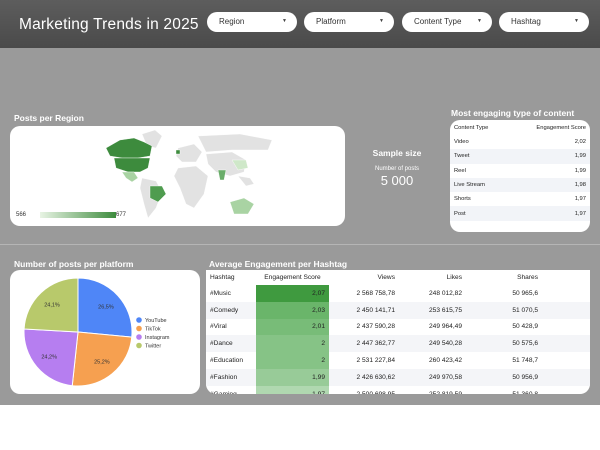 This screenshot has height=450, width=600. What do you see at coordinates (246, 181) in the screenshot?
I see `map-southeast-asia` at bounding box center [246, 181].